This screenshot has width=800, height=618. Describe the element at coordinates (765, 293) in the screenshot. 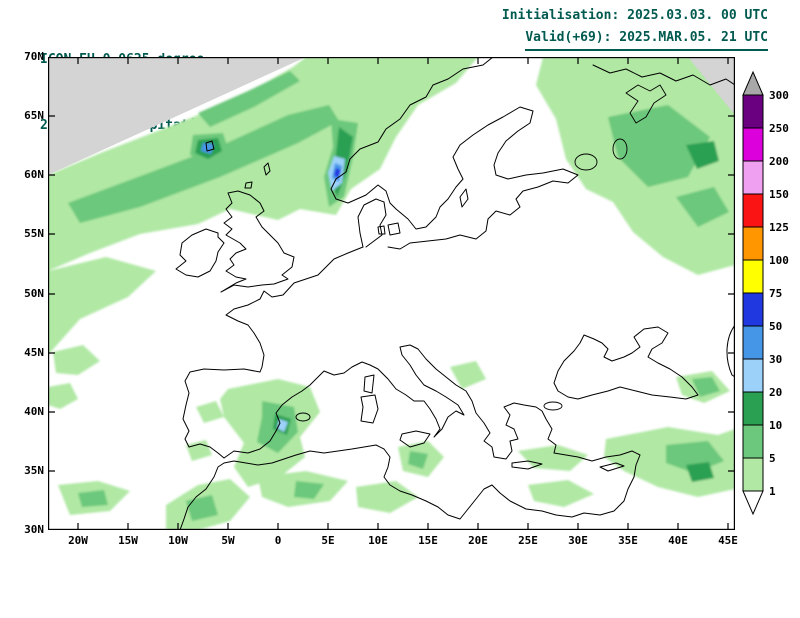

I see `colorbar: 300 250 200 150 125 100 75 50 30 20 10 5 1` at that location.